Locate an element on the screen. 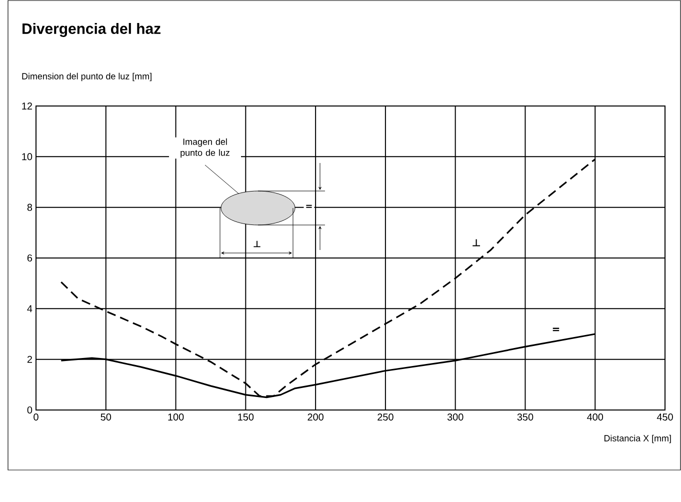 Image resolution: width=681 pixels, height=502 pixels. x-tick-label: 400 is located at coordinates (595, 417).